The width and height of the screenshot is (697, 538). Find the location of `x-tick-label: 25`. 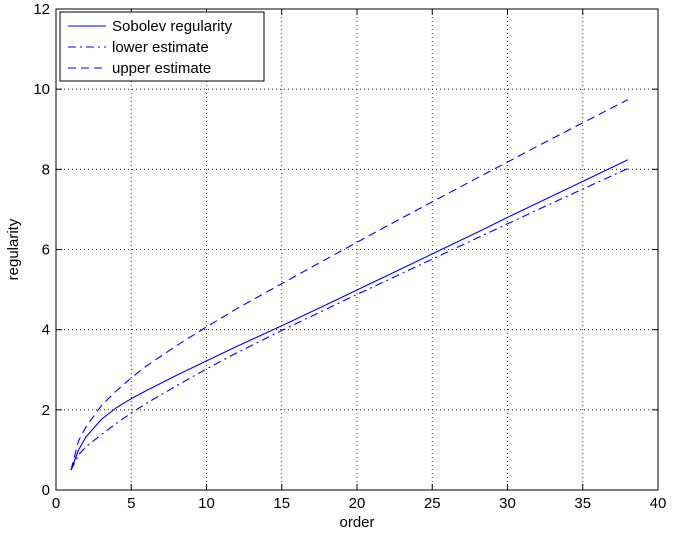

x-tick-label: 25 is located at coordinates (432, 503).